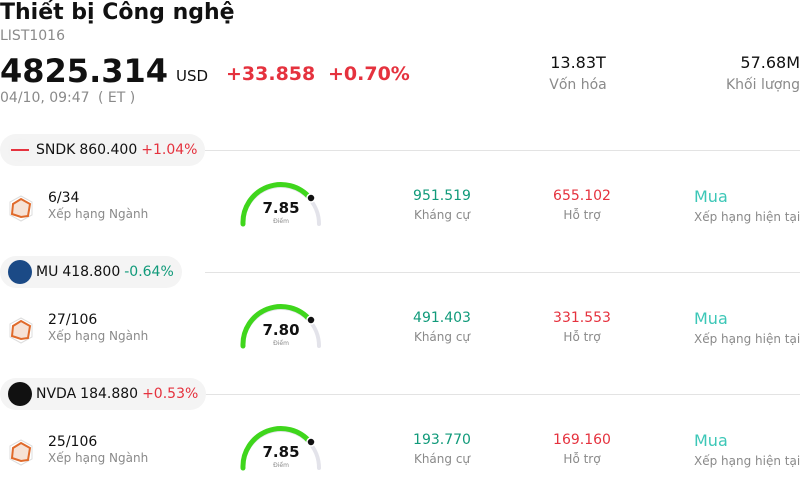  Describe the element at coordinates (271, 74) in the screenshot. I see `change: +33.858` at that location.